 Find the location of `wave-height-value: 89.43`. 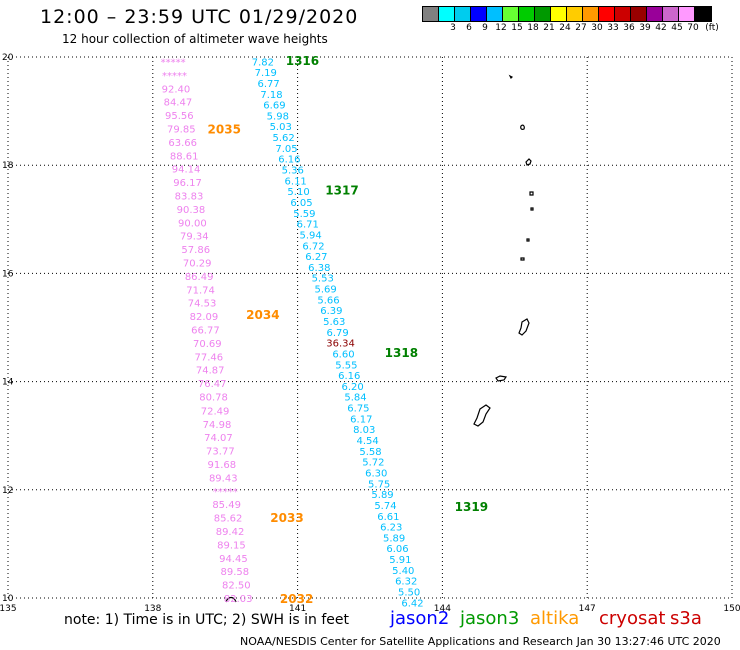

wave-height-value: 89.43 is located at coordinates (223, 478).